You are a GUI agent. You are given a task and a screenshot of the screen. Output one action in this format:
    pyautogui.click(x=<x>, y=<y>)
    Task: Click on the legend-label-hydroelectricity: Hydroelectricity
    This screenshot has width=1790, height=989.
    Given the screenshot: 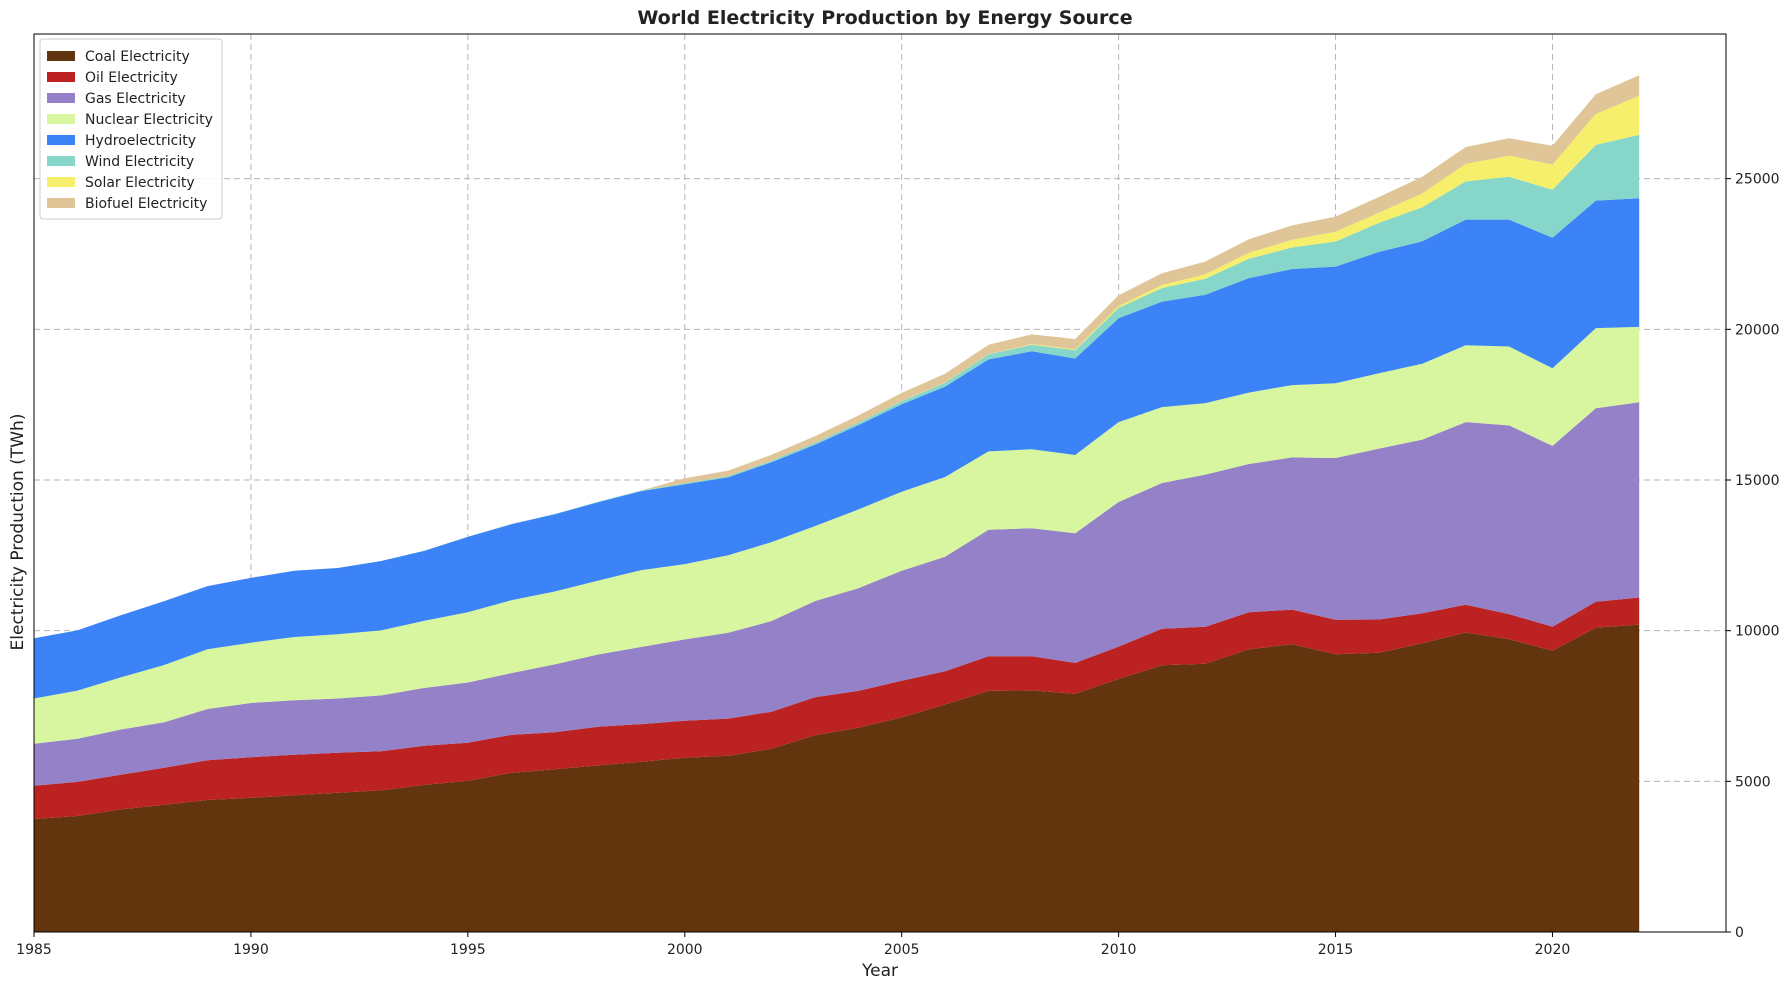 What is the action you would take?
    pyautogui.click(x=140, y=141)
    